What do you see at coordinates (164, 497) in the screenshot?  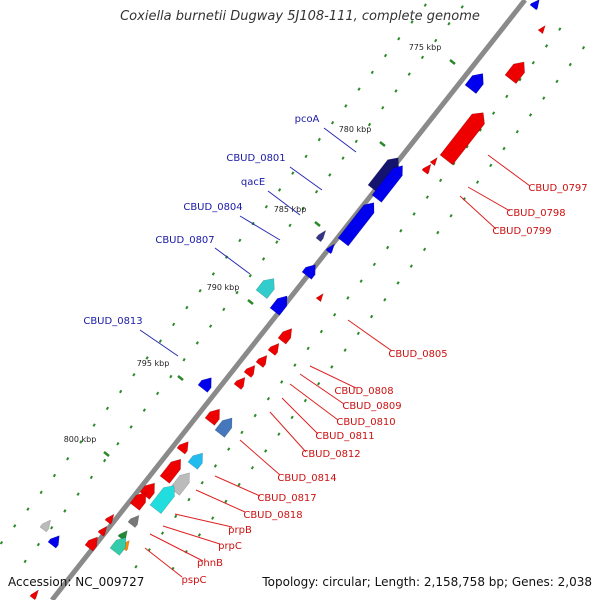 I see `gene-cyan` at bounding box center [164, 497].